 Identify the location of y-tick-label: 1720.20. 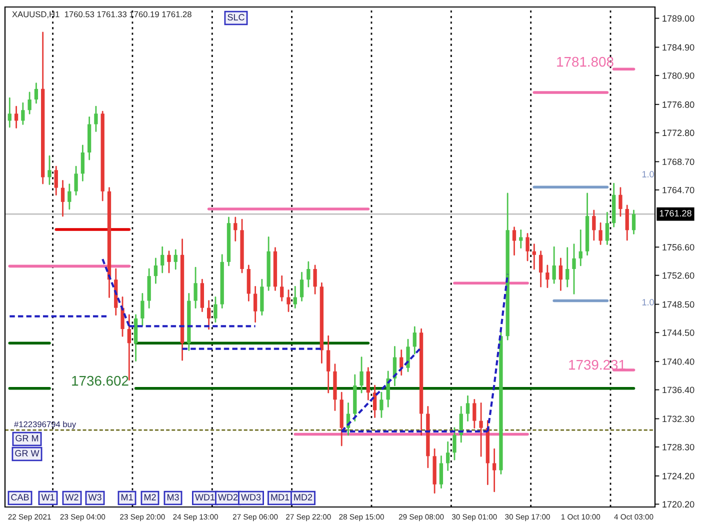
(678, 504).